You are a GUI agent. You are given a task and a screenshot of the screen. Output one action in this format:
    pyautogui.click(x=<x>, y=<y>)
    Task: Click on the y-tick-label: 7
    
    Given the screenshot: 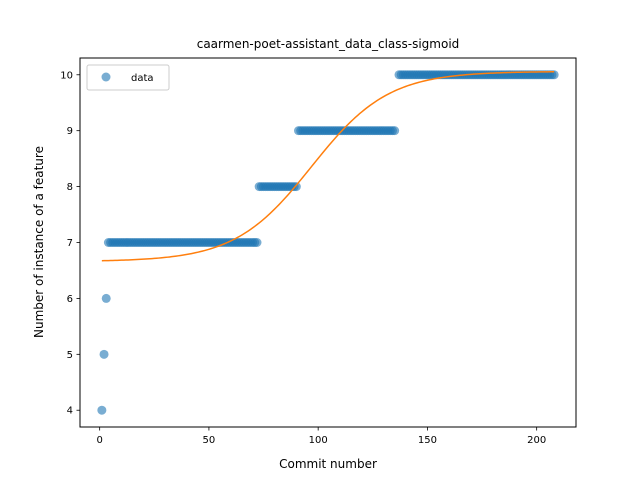 What is the action you would take?
    pyautogui.click(x=70, y=243)
    